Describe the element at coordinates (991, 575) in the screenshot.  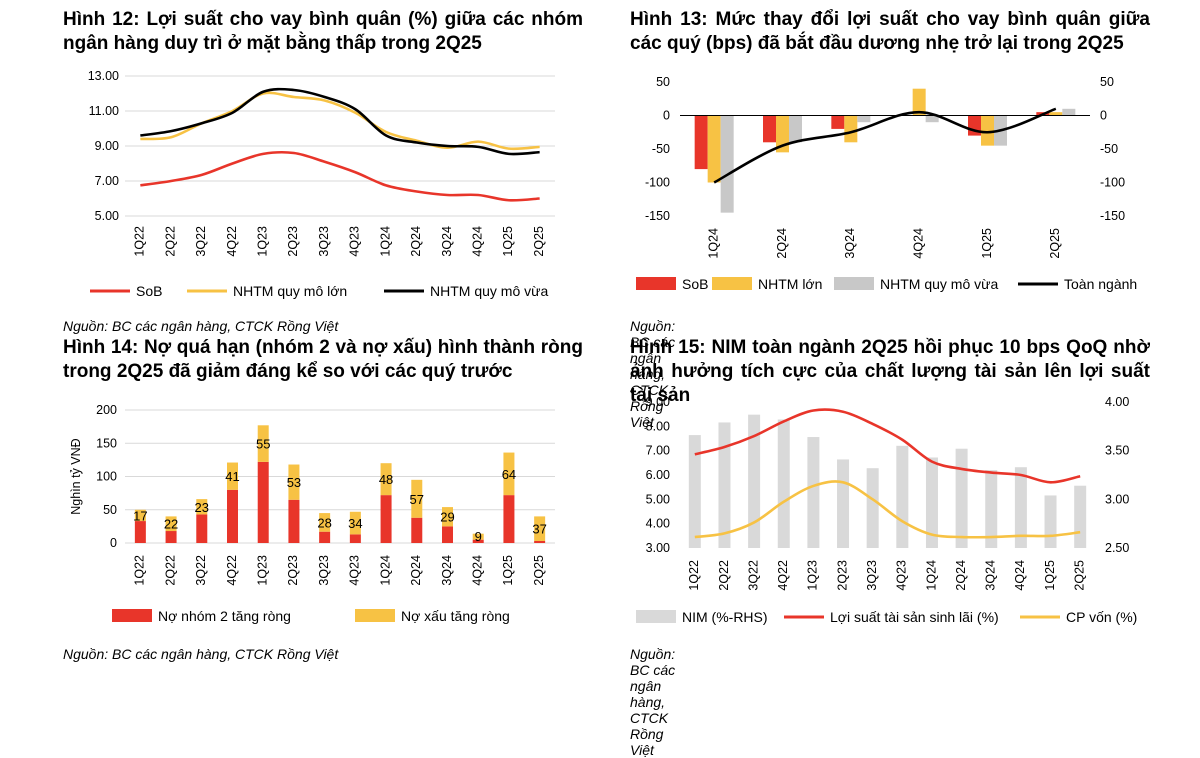
I see `fig15-xtick: 3Q24` at that location.